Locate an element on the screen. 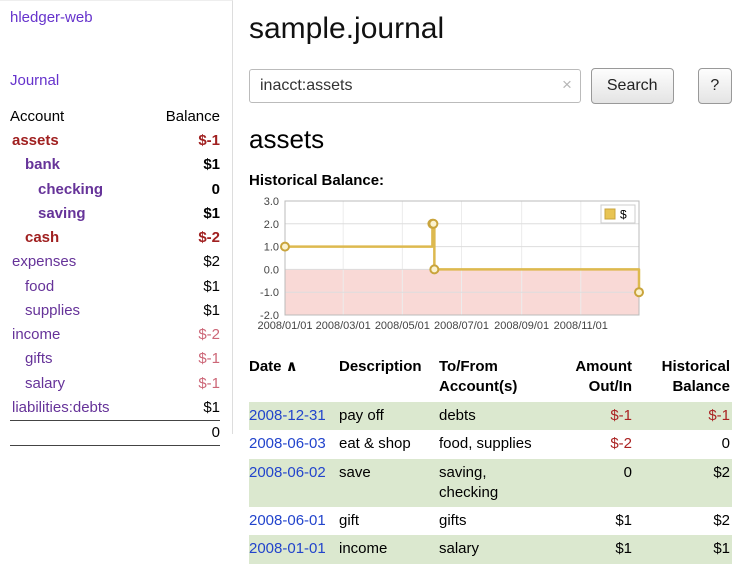  y-tick-label: 3.0 is located at coordinates (271, 202).